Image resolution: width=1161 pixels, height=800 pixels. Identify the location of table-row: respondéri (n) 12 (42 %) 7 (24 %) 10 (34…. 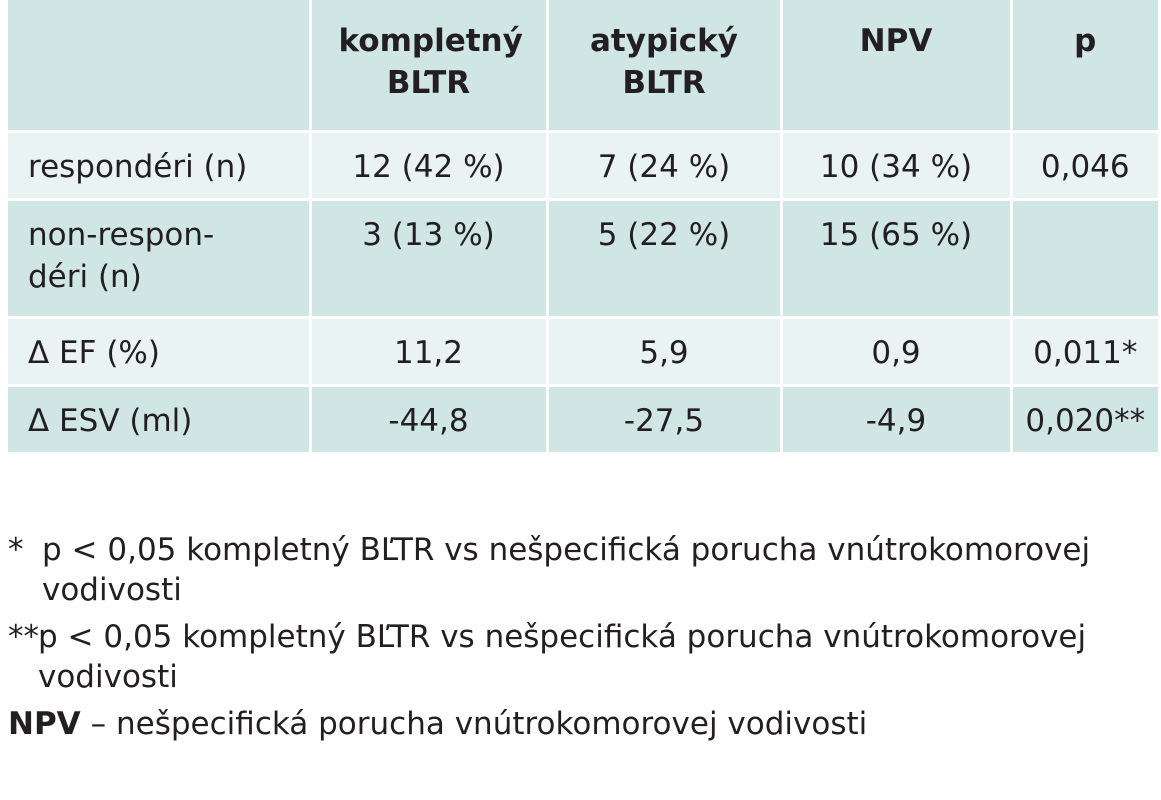
(583, 165).